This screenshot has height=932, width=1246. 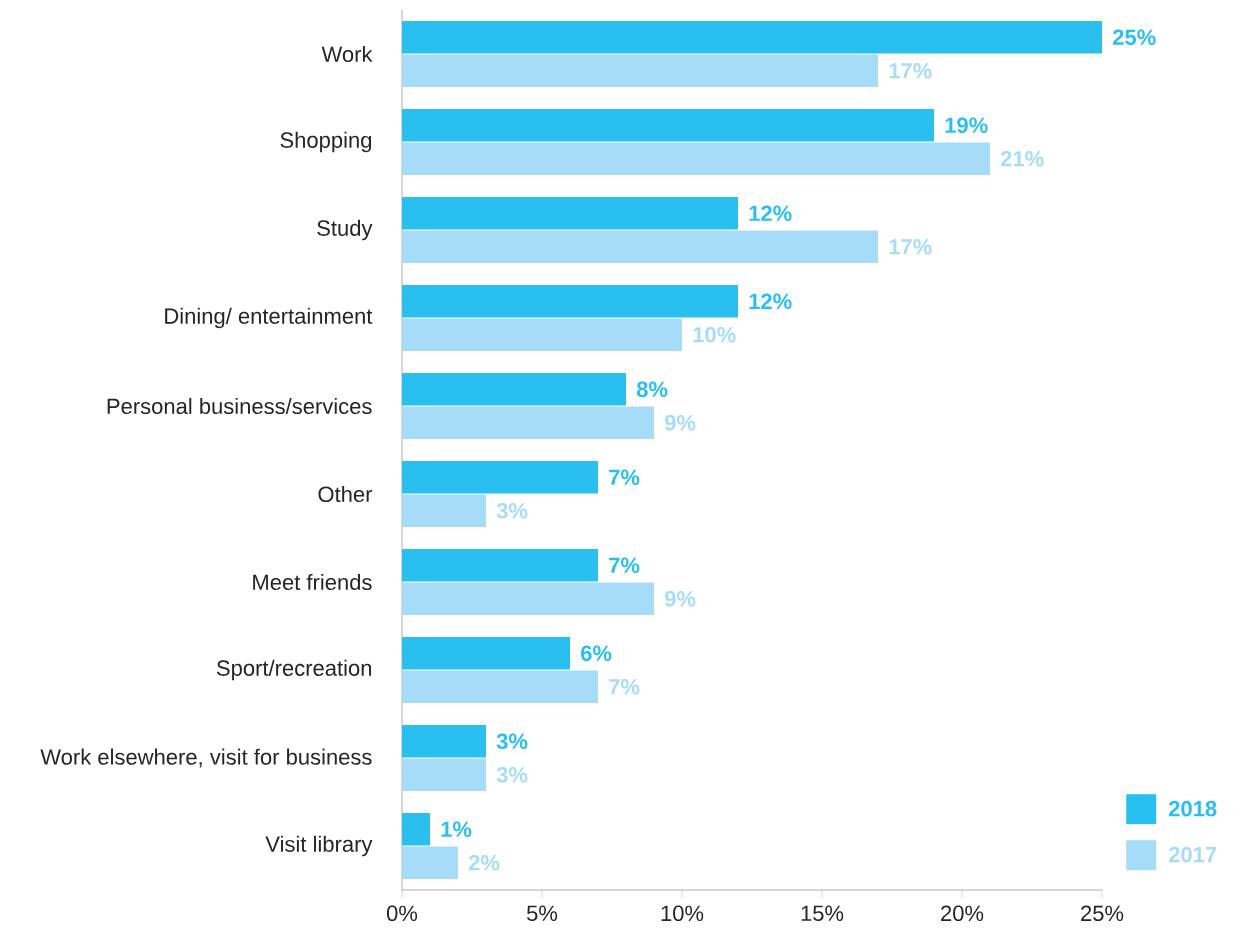 I want to click on data-label: 6%, so click(x=596, y=653).